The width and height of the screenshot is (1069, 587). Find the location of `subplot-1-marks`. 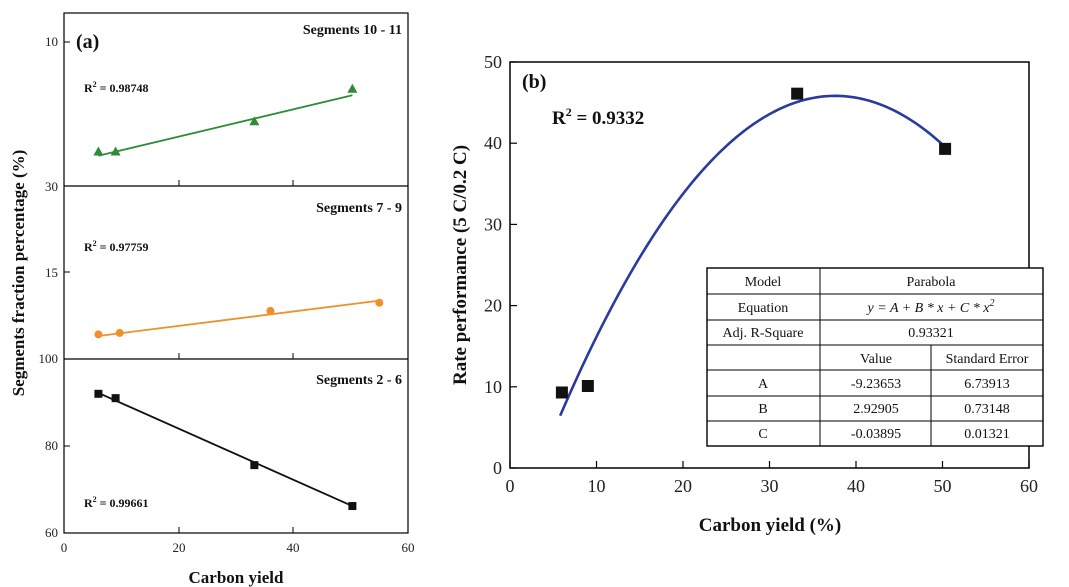

subplot-1-marks is located at coordinates (225, 120).